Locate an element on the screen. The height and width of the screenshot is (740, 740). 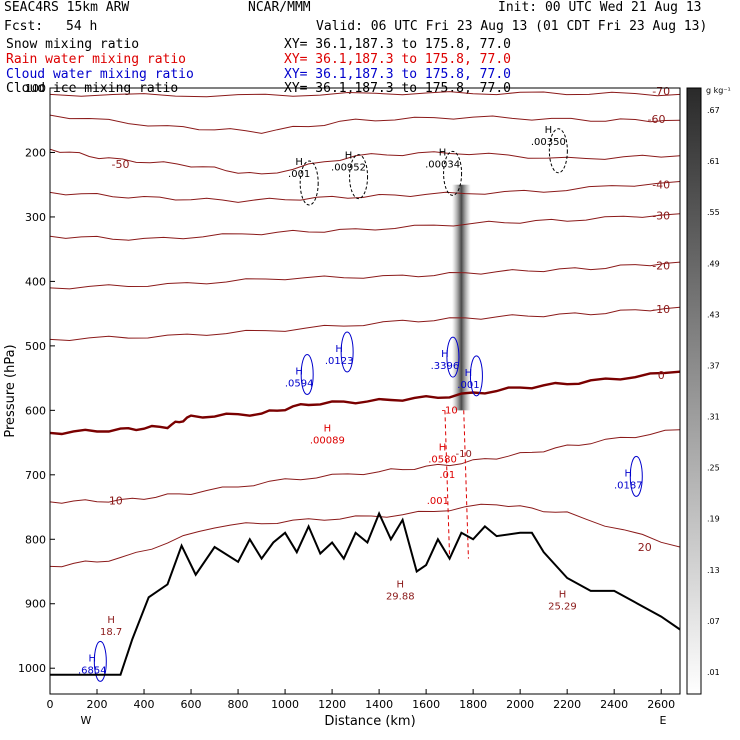
x-tick-label: 2000 is located at coordinates (520, 704).